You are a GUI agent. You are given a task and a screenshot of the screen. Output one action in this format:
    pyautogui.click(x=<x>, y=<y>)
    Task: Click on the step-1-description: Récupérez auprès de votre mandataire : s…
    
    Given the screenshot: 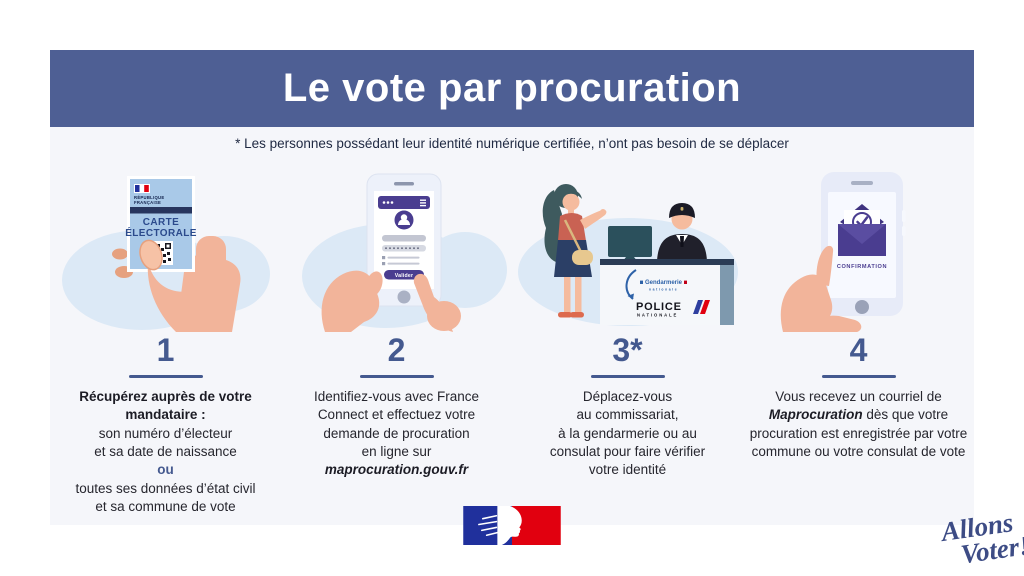 What is the action you would take?
    pyautogui.click(x=166, y=452)
    